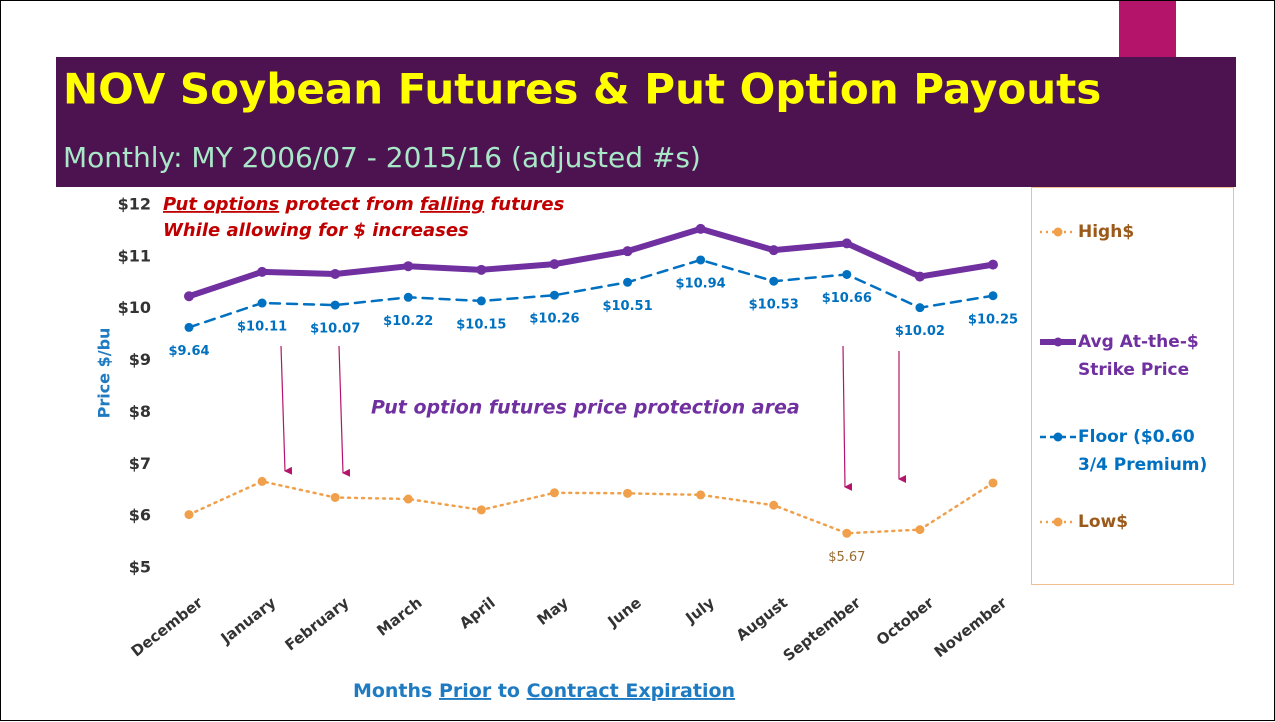  I want to click on arrows, so click(593, 418).